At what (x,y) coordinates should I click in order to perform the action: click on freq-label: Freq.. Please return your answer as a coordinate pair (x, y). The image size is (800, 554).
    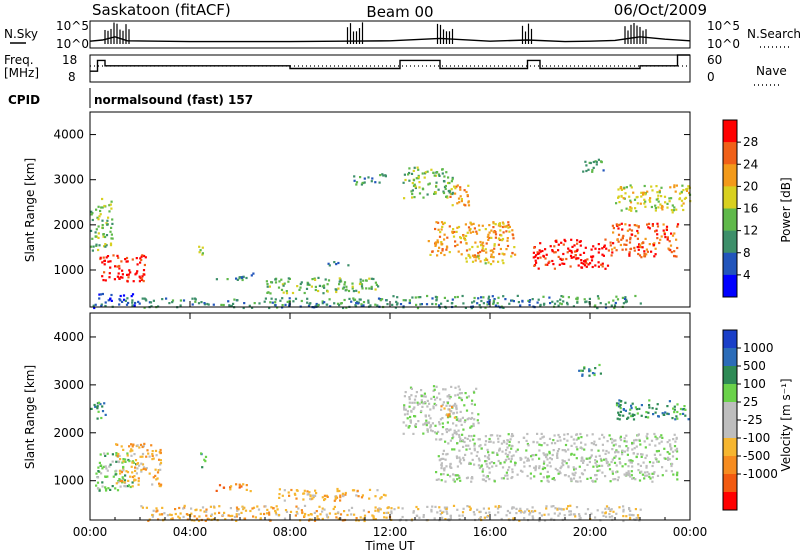
    Looking at the image, I should click on (19, 60).